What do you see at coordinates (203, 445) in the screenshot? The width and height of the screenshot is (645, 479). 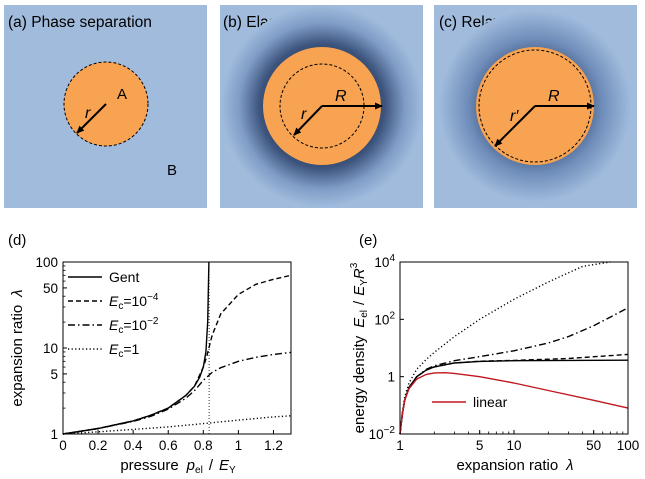 I see `chart-d-x-tick-label: 0.8` at bounding box center [203, 445].